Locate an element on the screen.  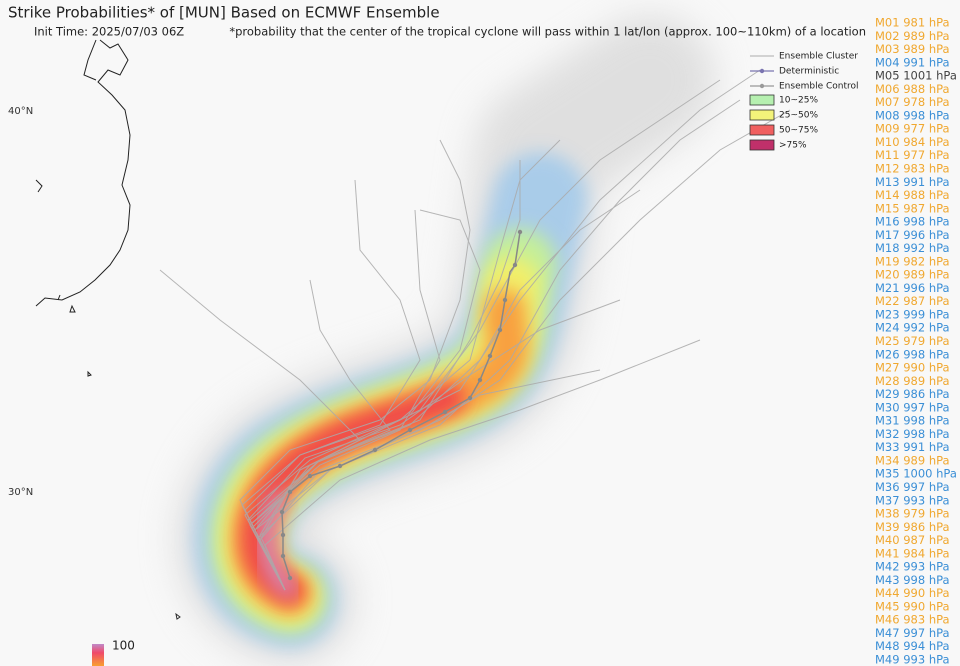
member-label: M43 998 hPa is located at coordinates (912, 580).